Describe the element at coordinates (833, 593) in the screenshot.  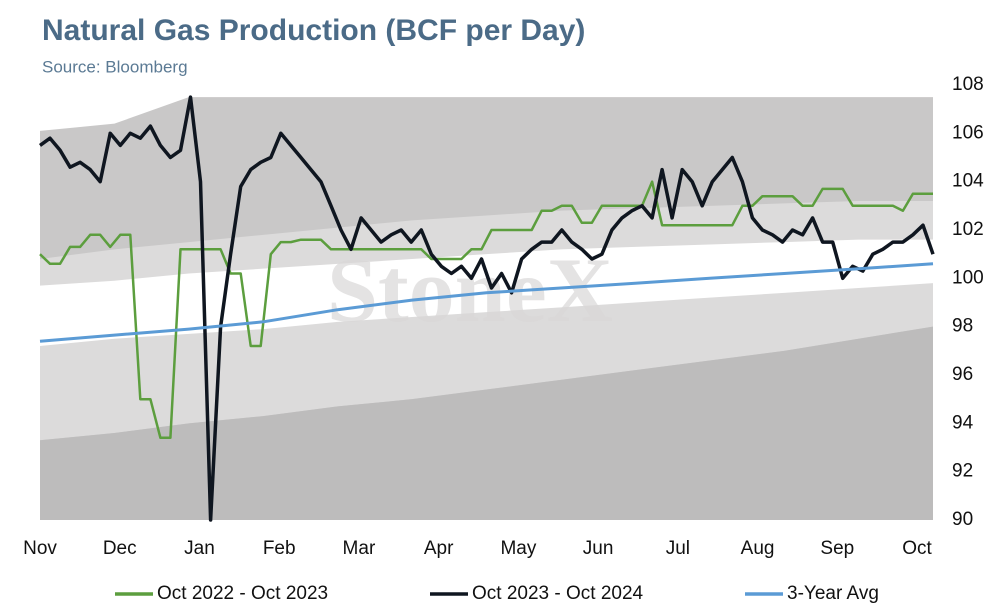
I see `legend-label: 3-Year Avg` at that location.